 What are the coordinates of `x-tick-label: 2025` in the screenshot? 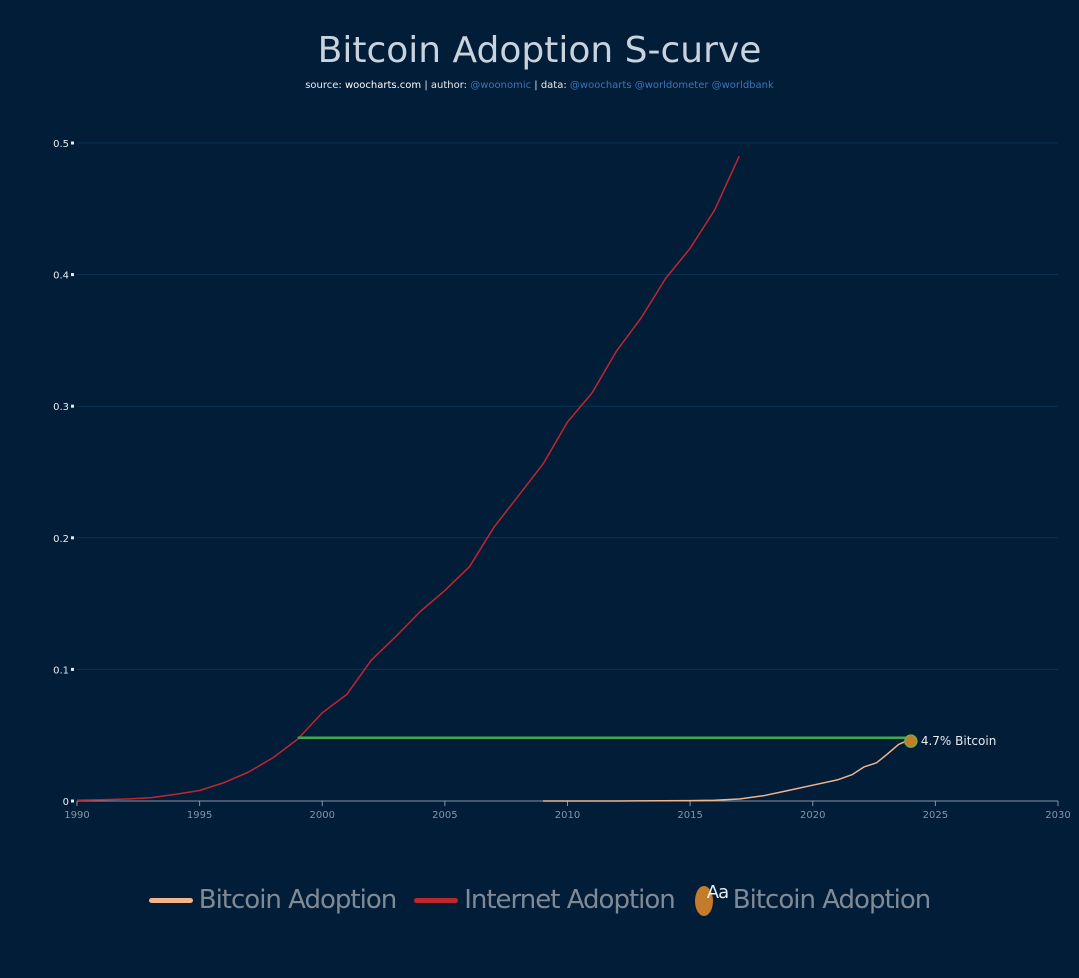 It's located at (935, 815).